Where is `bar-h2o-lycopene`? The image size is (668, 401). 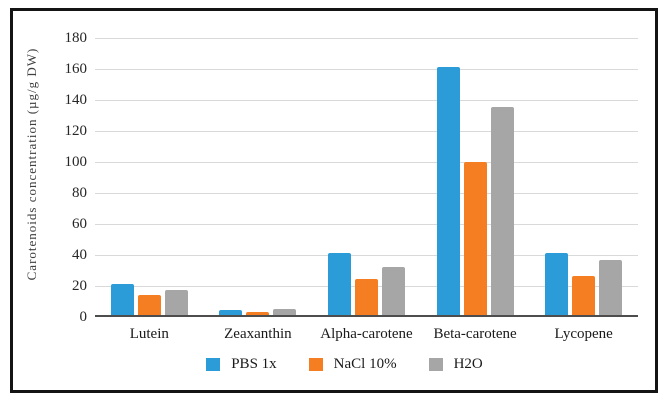 bar-h2o-lycopene is located at coordinates (610, 288).